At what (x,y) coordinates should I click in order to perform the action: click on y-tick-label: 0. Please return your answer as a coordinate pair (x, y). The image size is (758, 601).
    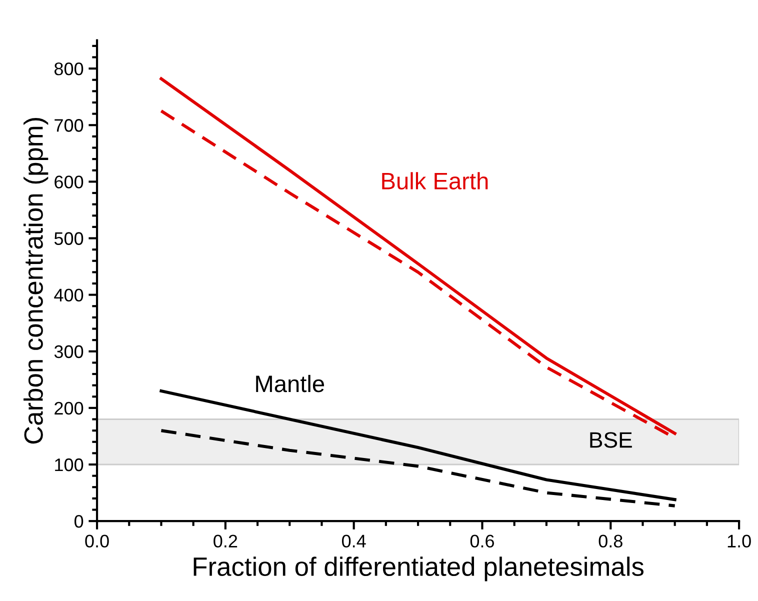
    Looking at the image, I should click on (79, 521).